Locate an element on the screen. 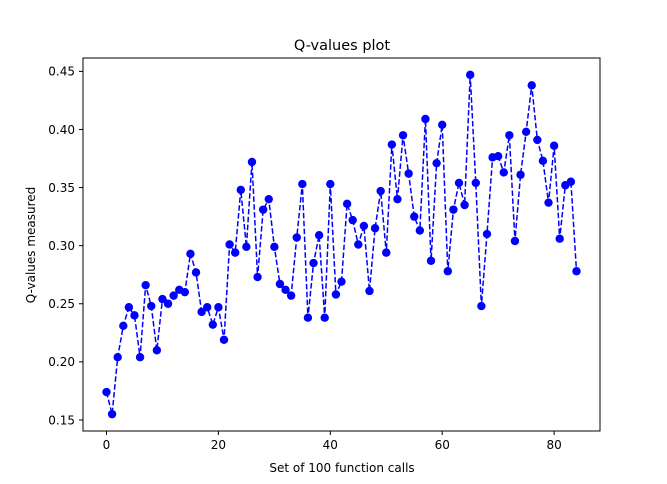 Image resolution: width=667 pixels, height=484 pixels. y-tick-label: 0.20 is located at coordinates (61, 362).